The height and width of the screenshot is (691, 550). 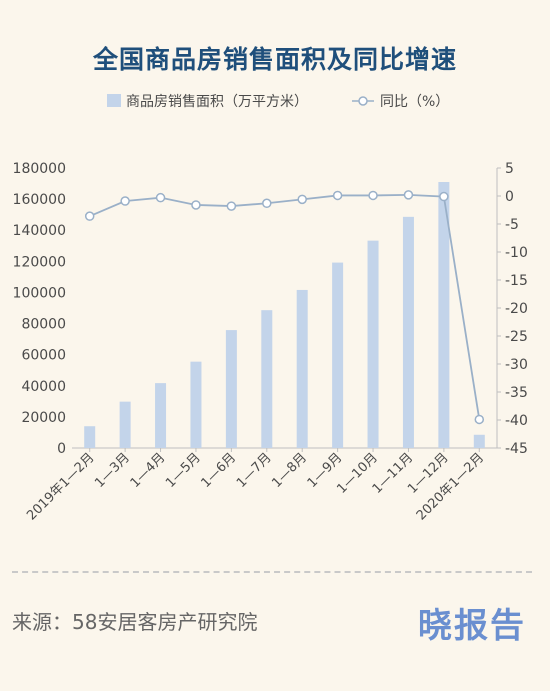 I want to click on x-tick-label: 1—7月, so click(x=254, y=470).